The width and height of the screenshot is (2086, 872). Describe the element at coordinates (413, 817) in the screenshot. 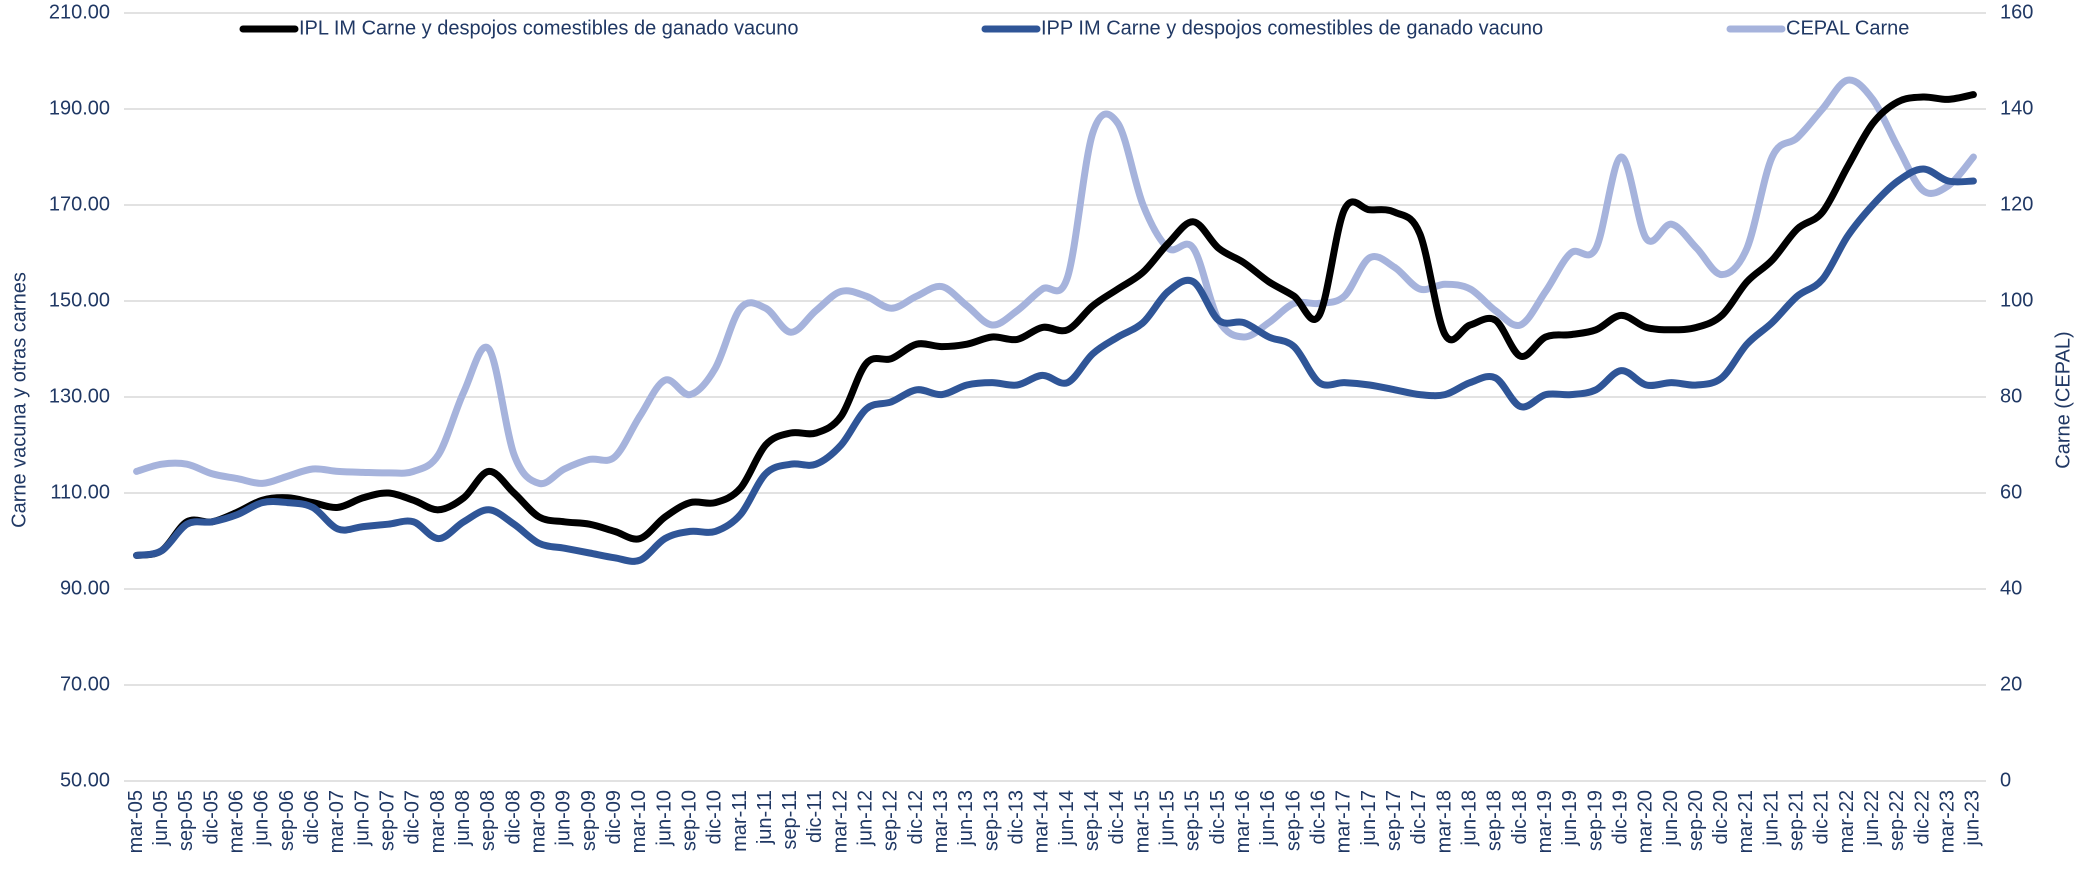

I see `x-tick-label: dic-07` at that location.